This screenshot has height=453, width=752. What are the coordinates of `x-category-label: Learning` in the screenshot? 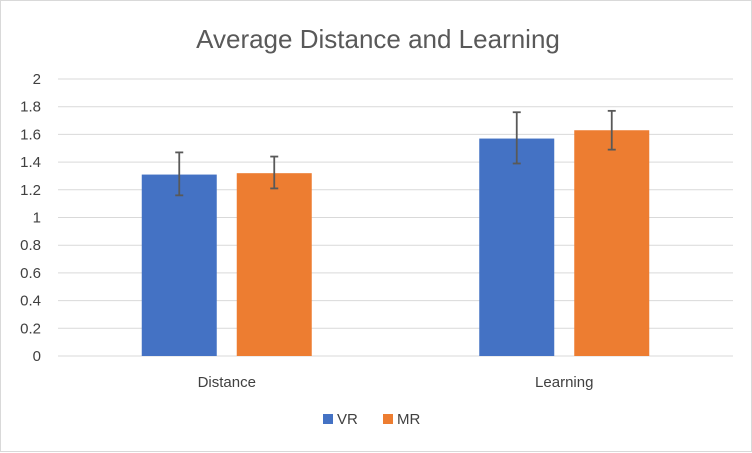 It's located at (564, 382).